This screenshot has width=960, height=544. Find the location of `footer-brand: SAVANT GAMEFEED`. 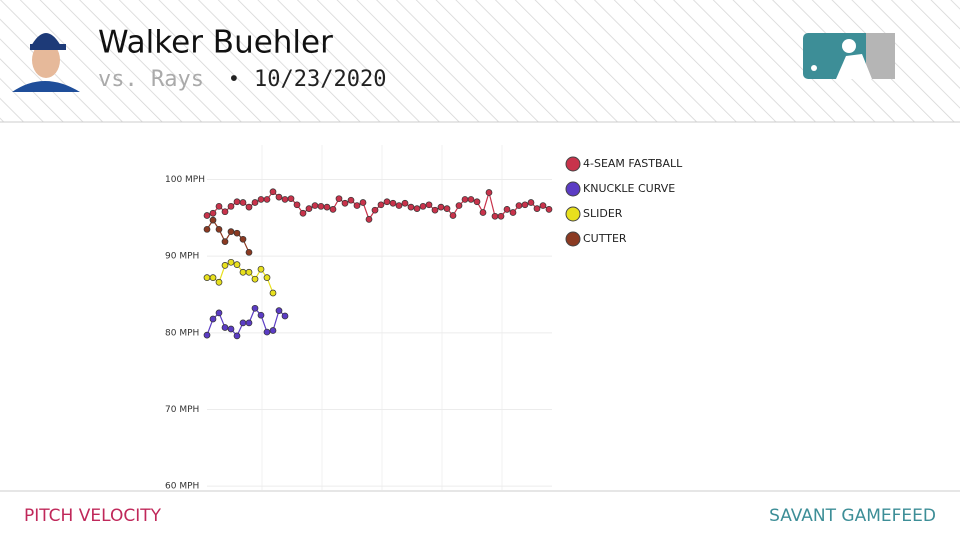

footer-brand: SAVANT GAMEFEED is located at coordinates (852, 516).